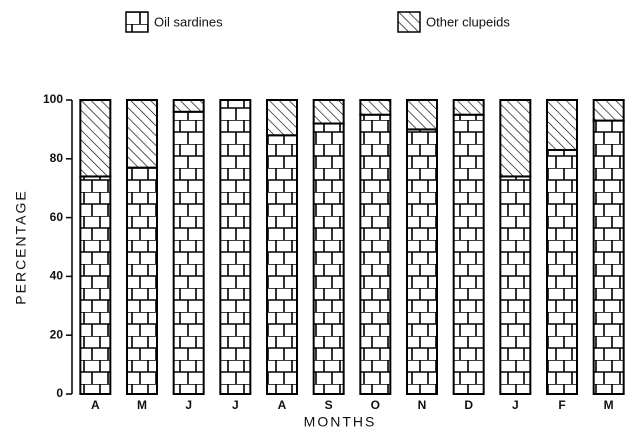  Describe the element at coordinates (57, 276) in the screenshot. I see `y-tick-label: 40` at that location.